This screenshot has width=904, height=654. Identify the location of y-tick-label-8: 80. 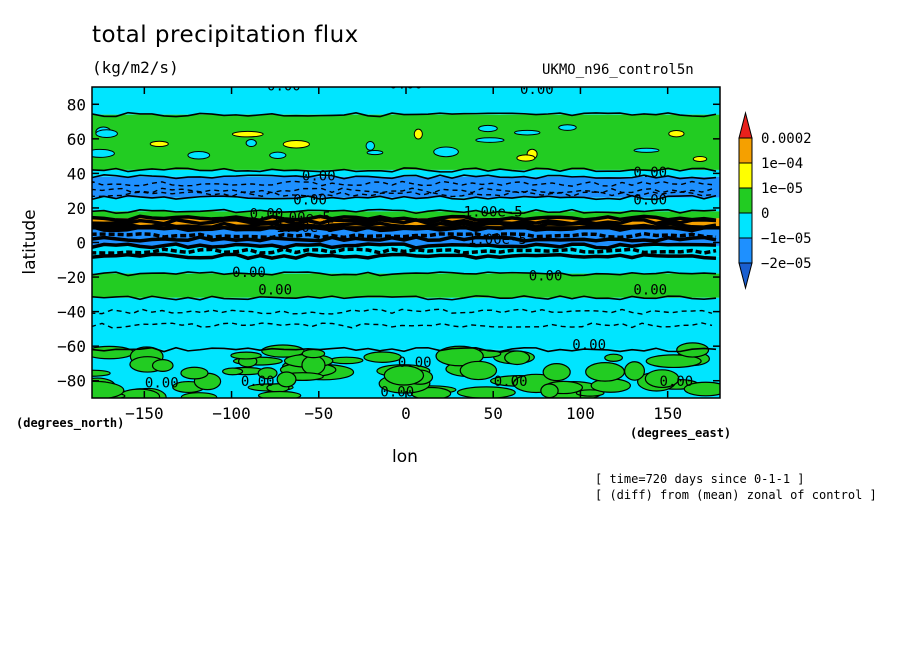
(76, 104).